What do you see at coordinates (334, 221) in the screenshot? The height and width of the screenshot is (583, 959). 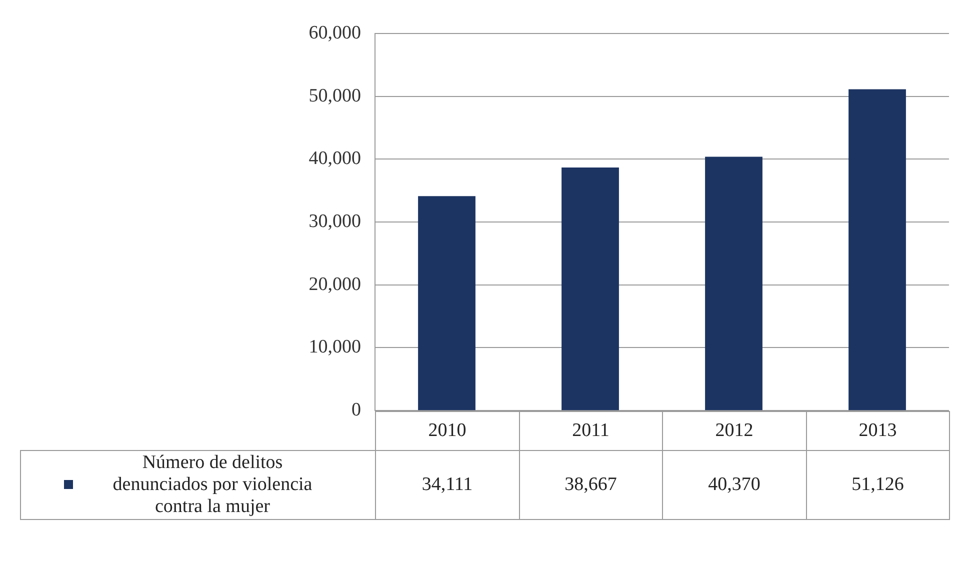 I see `y-tick-label: 30,000` at bounding box center [334, 221].